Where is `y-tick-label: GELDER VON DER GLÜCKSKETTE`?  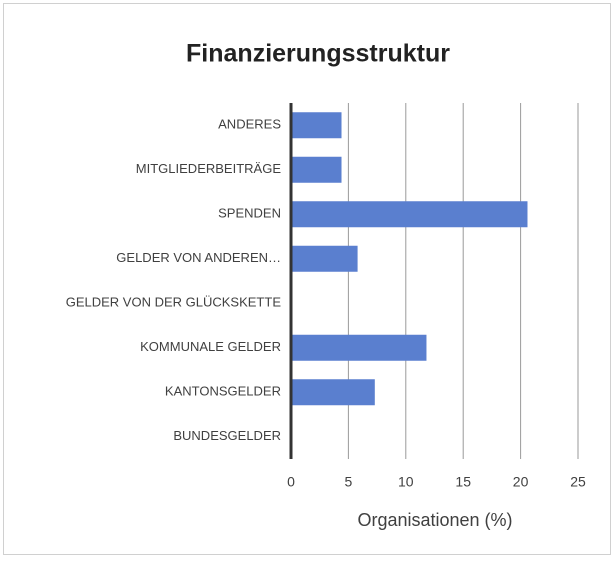
y-tick-label: GELDER VON DER GLÜCKSKETTE is located at coordinates (174, 302).